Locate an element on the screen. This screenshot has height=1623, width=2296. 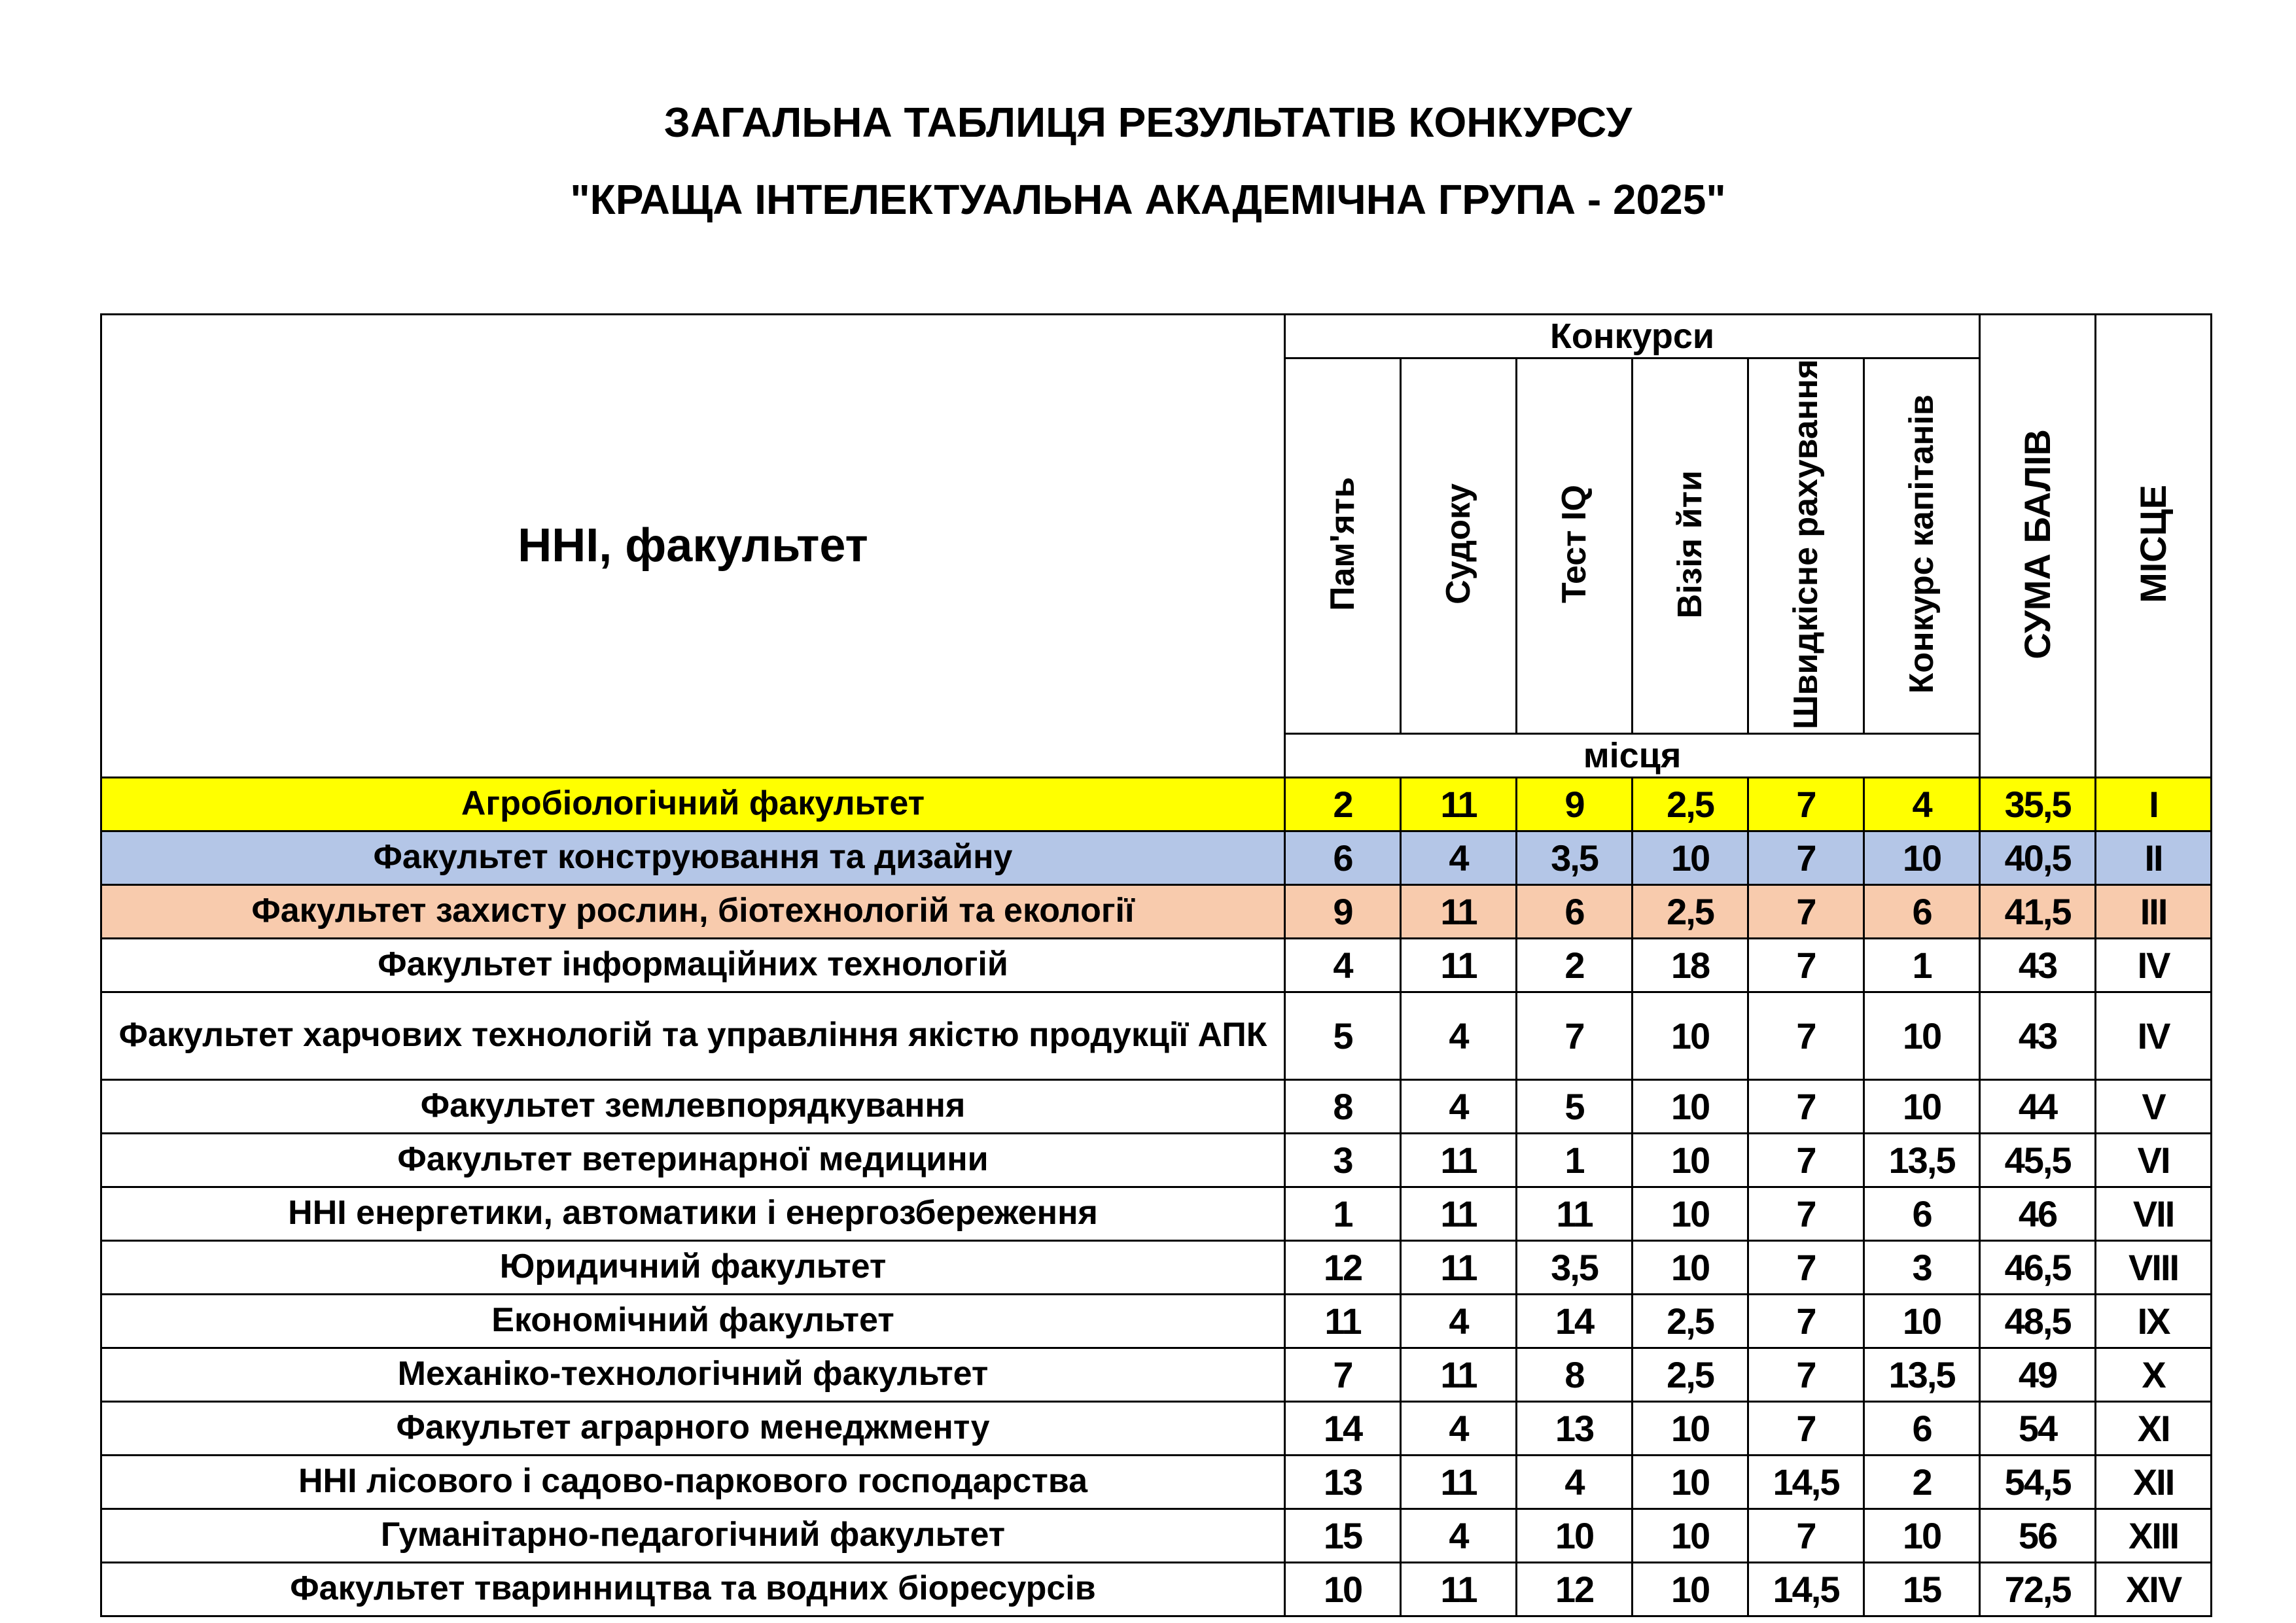
places-subheader: місця is located at coordinates (1632, 755).